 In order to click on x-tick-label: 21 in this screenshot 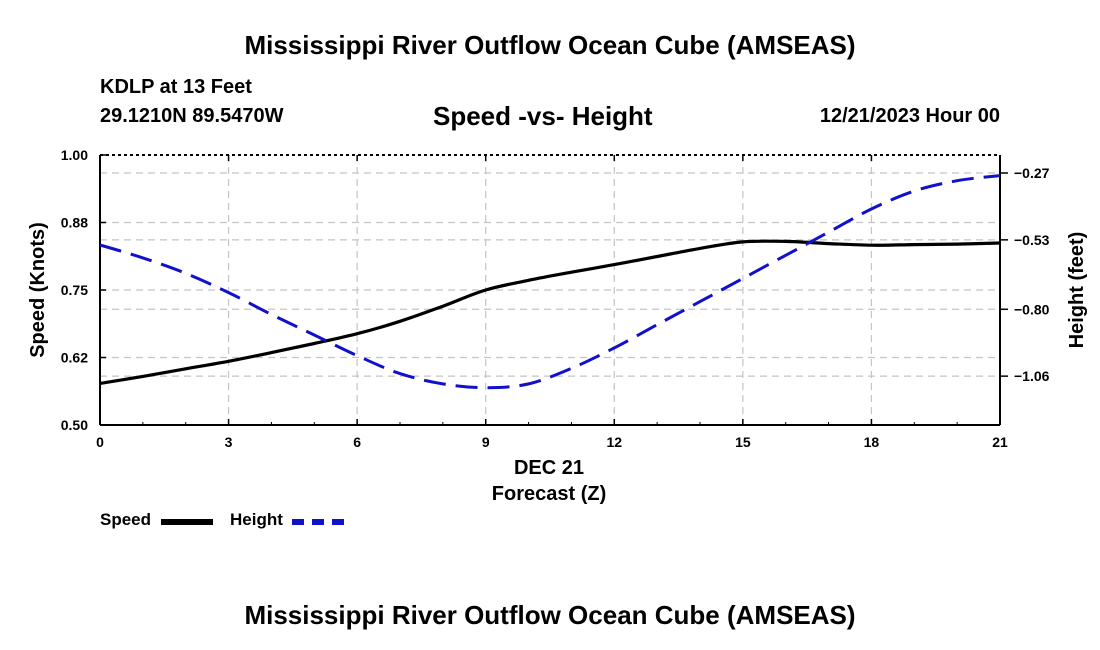, I will do `click(1000, 442)`.